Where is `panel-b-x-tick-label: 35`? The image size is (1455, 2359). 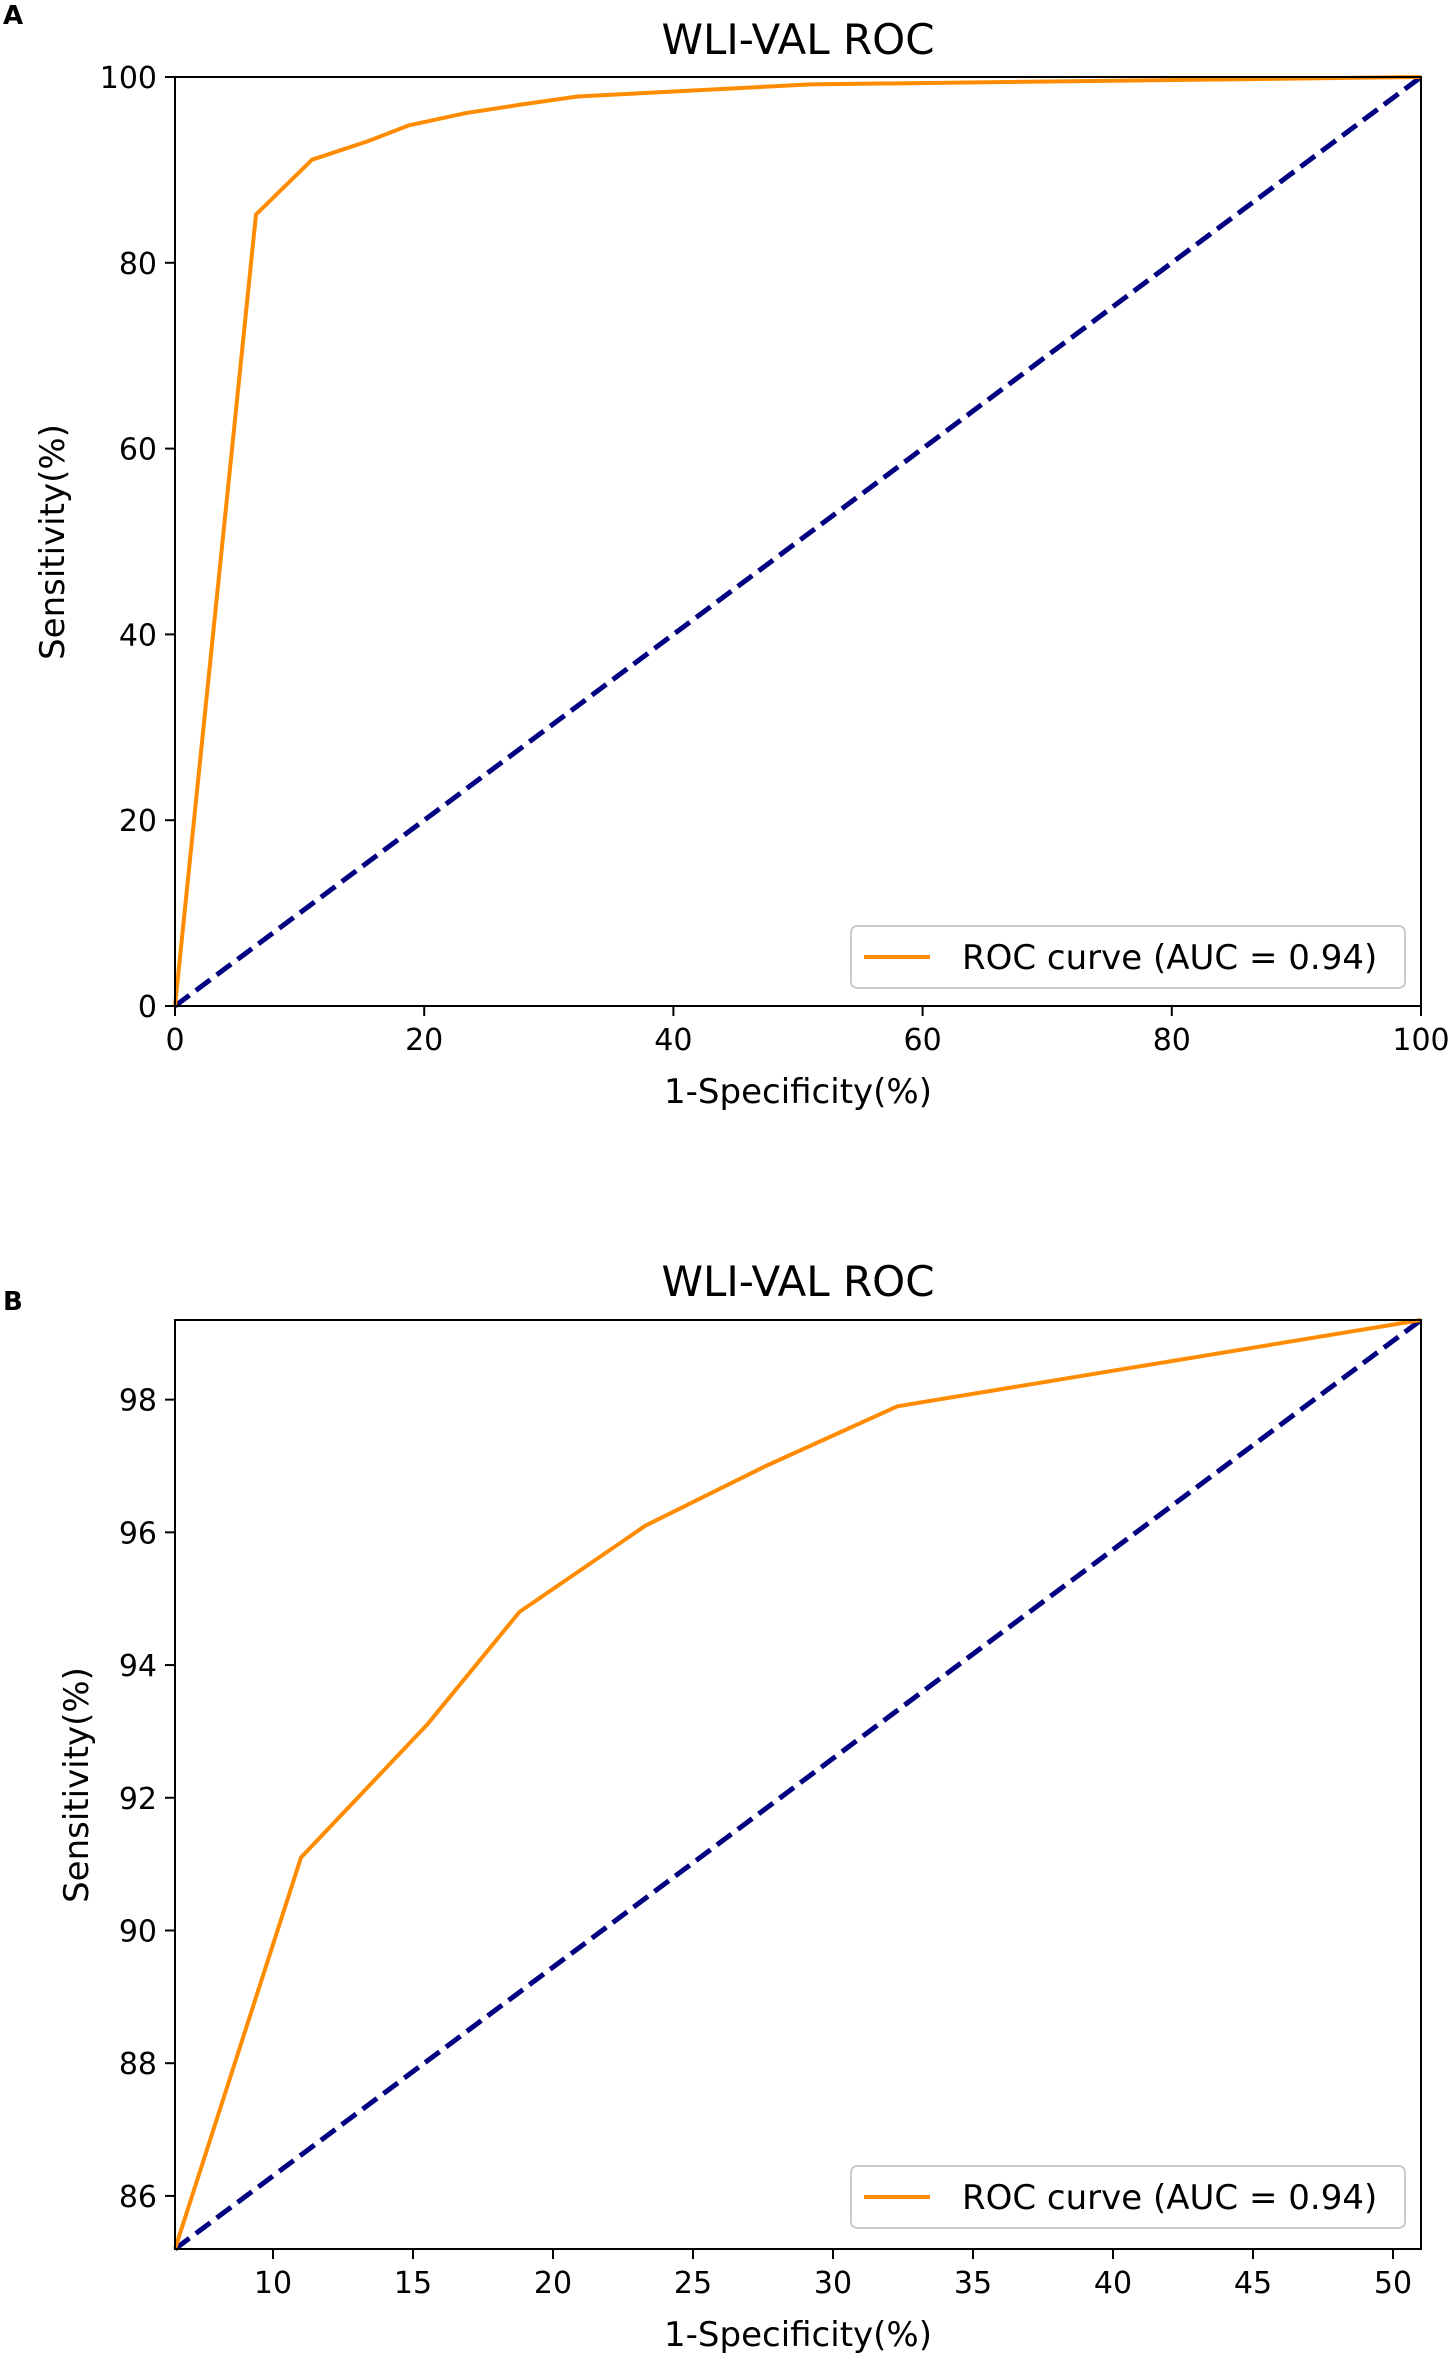 panel-b-x-tick-label: 35 is located at coordinates (973, 2283).